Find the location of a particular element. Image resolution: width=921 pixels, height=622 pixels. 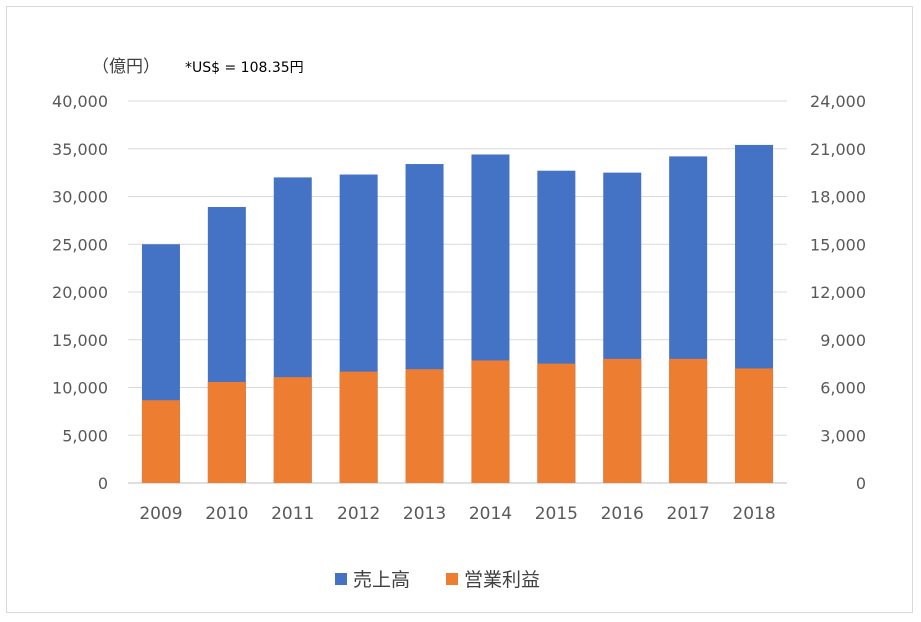

x-axis-ticks: 2009 2010 2011 2012 2013 2014 2015 2016 2017 2018 is located at coordinates (457, 514).